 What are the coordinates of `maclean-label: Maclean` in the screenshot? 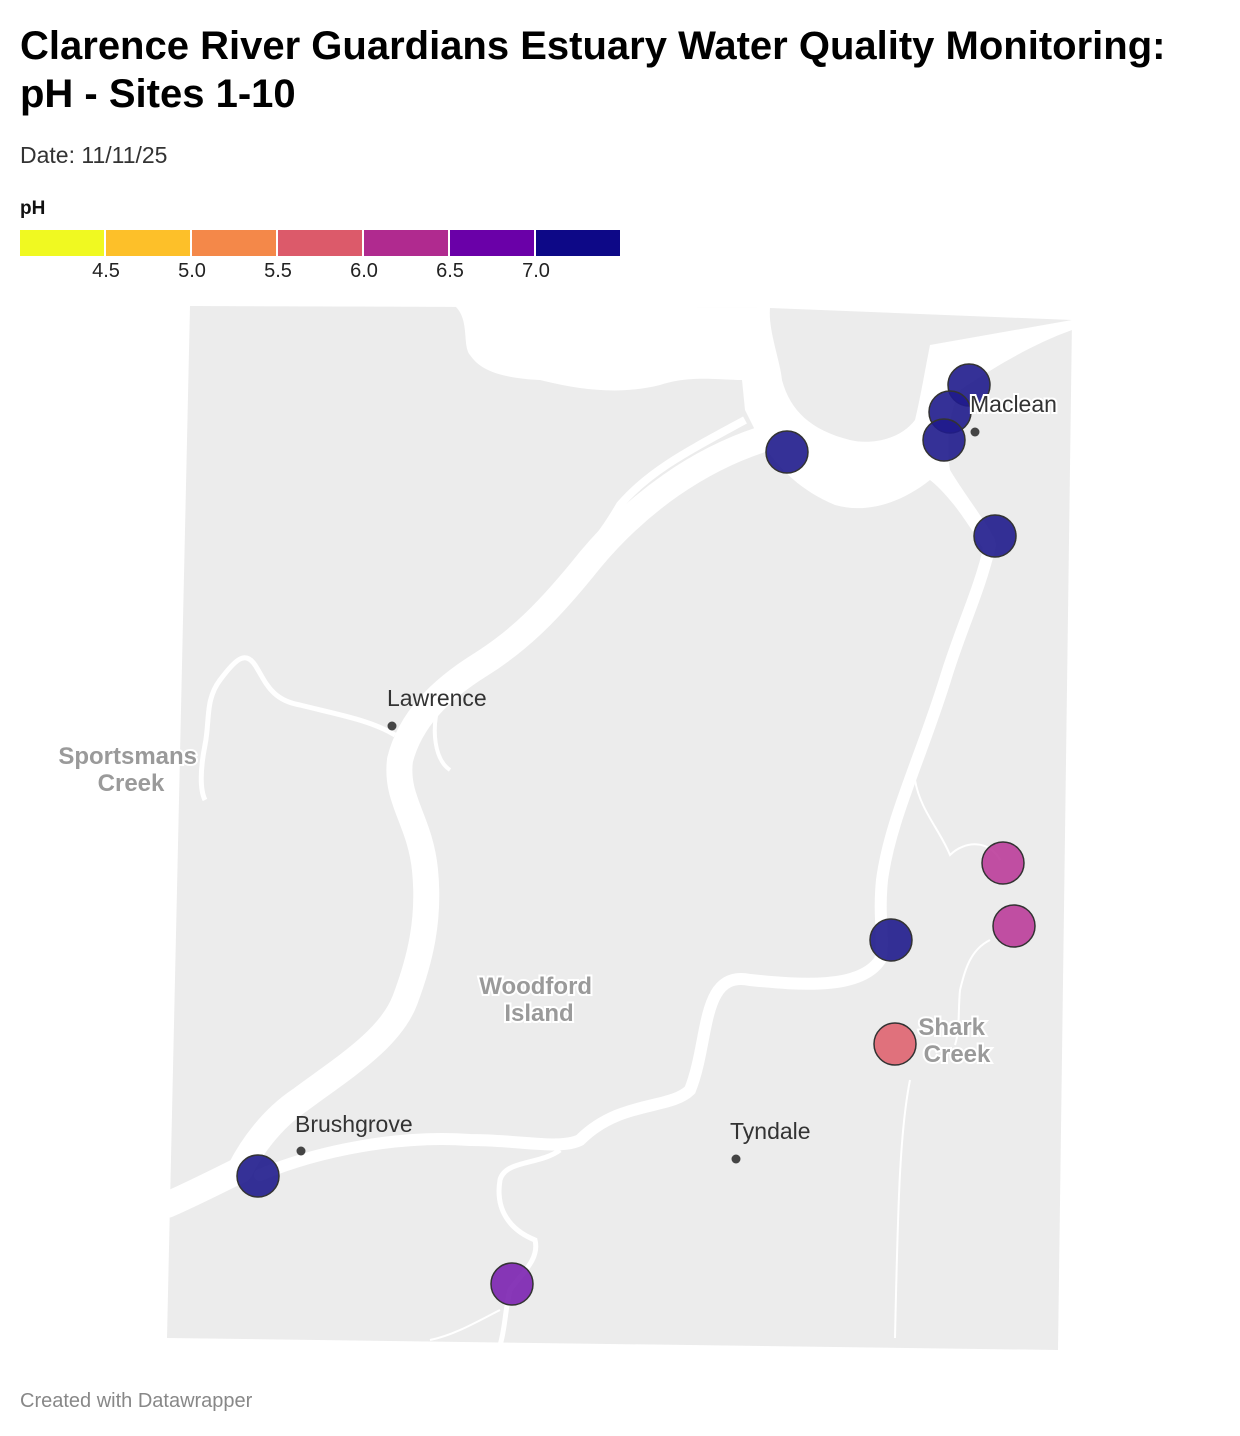 It's located at (1013, 404).